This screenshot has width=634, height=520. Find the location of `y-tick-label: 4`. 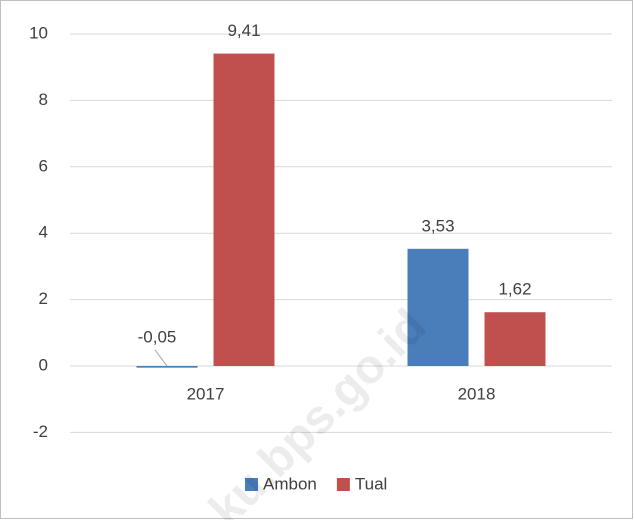

y-tick-label: 4 is located at coordinates (43, 232).